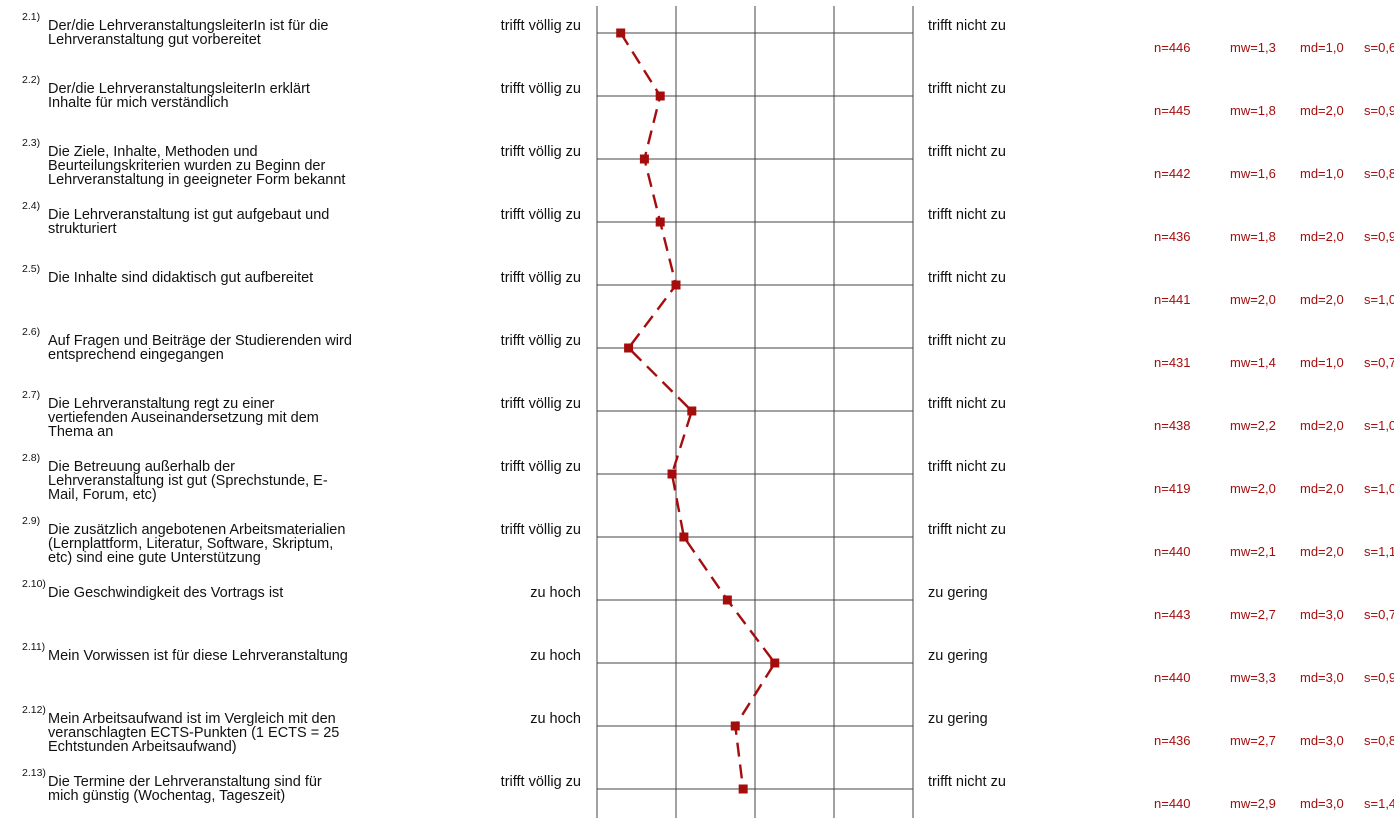 The image size is (1394, 822). Describe the element at coordinates (154, 40) in the screenshot. I see `item-question-line: Lehrveranstaltung gut vorbereitet` at that location.